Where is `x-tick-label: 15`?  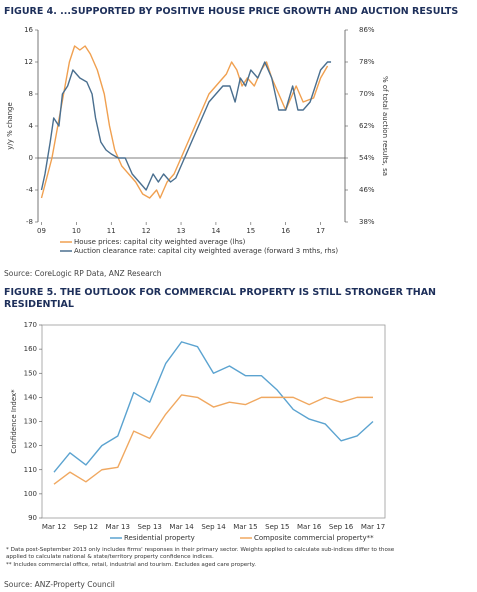
x-tick-label: 15 is located at coordinates (250, 231).